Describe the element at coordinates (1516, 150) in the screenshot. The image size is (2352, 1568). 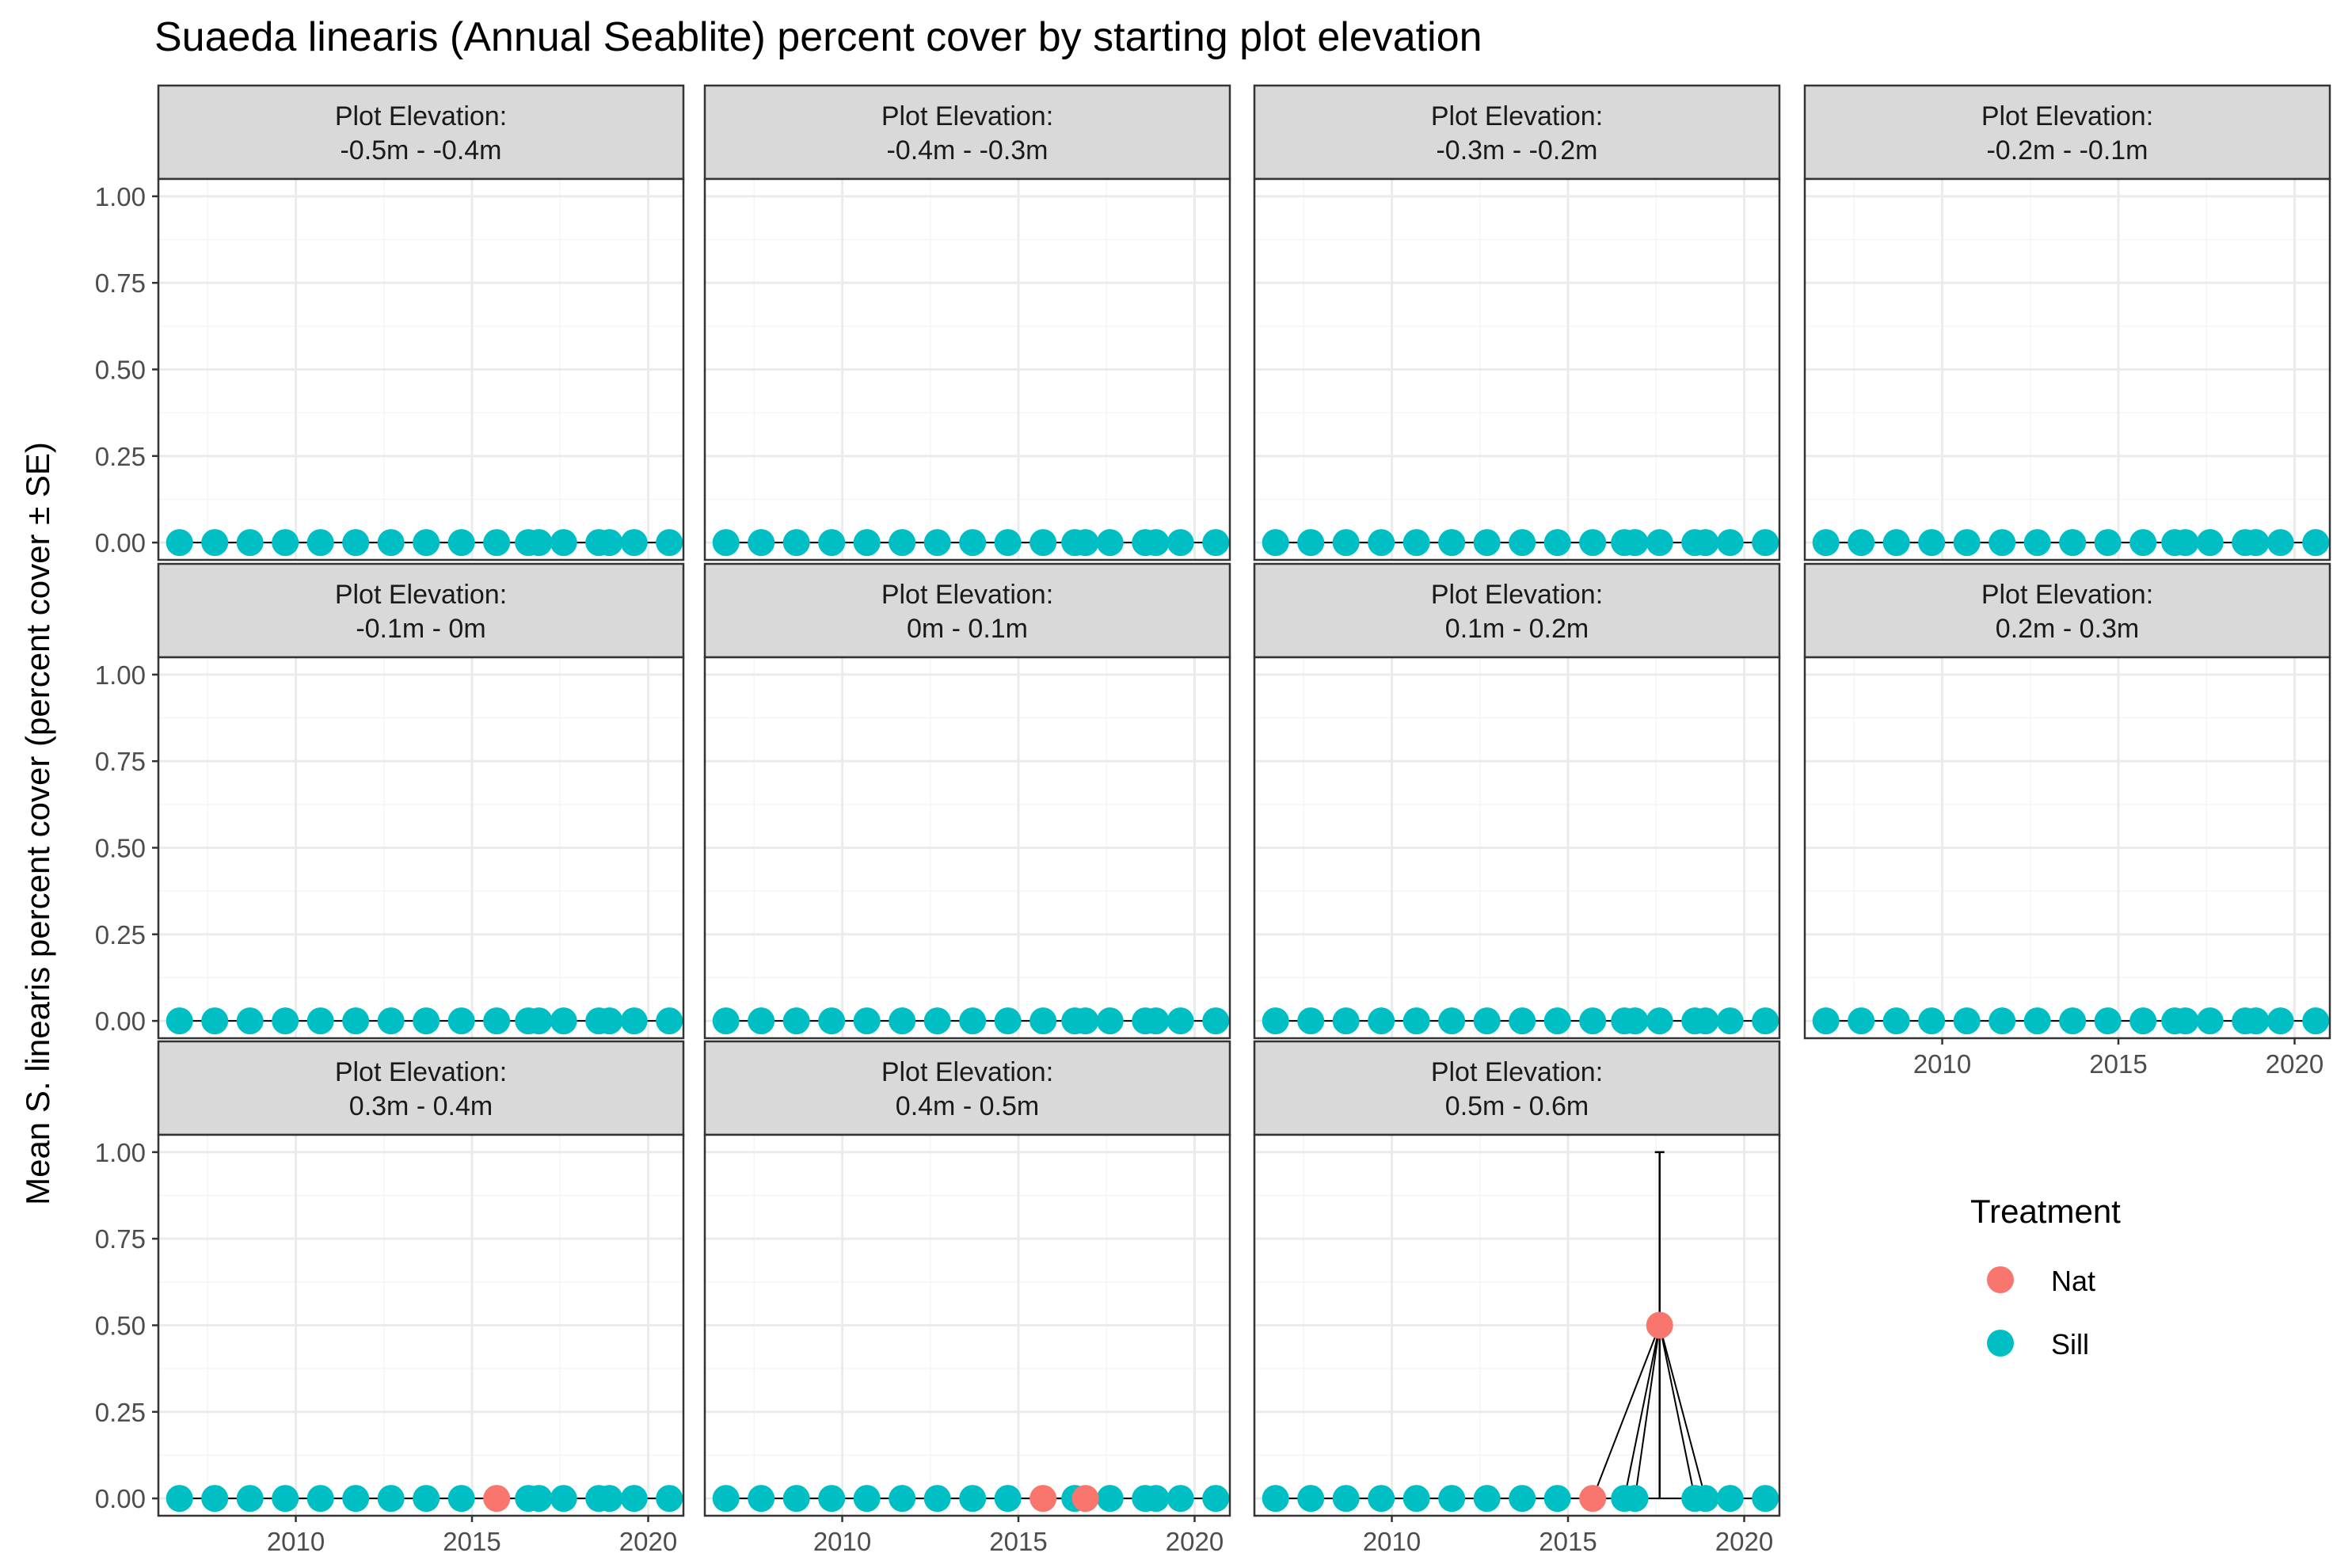
I see `facet-label: -0.3m - -0.2m` at that location.